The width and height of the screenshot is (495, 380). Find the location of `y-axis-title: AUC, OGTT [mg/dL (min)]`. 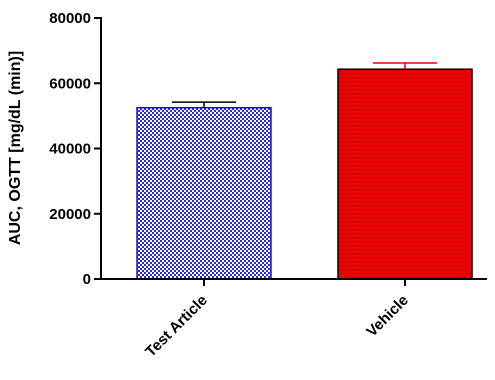

y-axis-title: AUC, OGTT [mg/dL (min)] is located at coordinates (15, 148).